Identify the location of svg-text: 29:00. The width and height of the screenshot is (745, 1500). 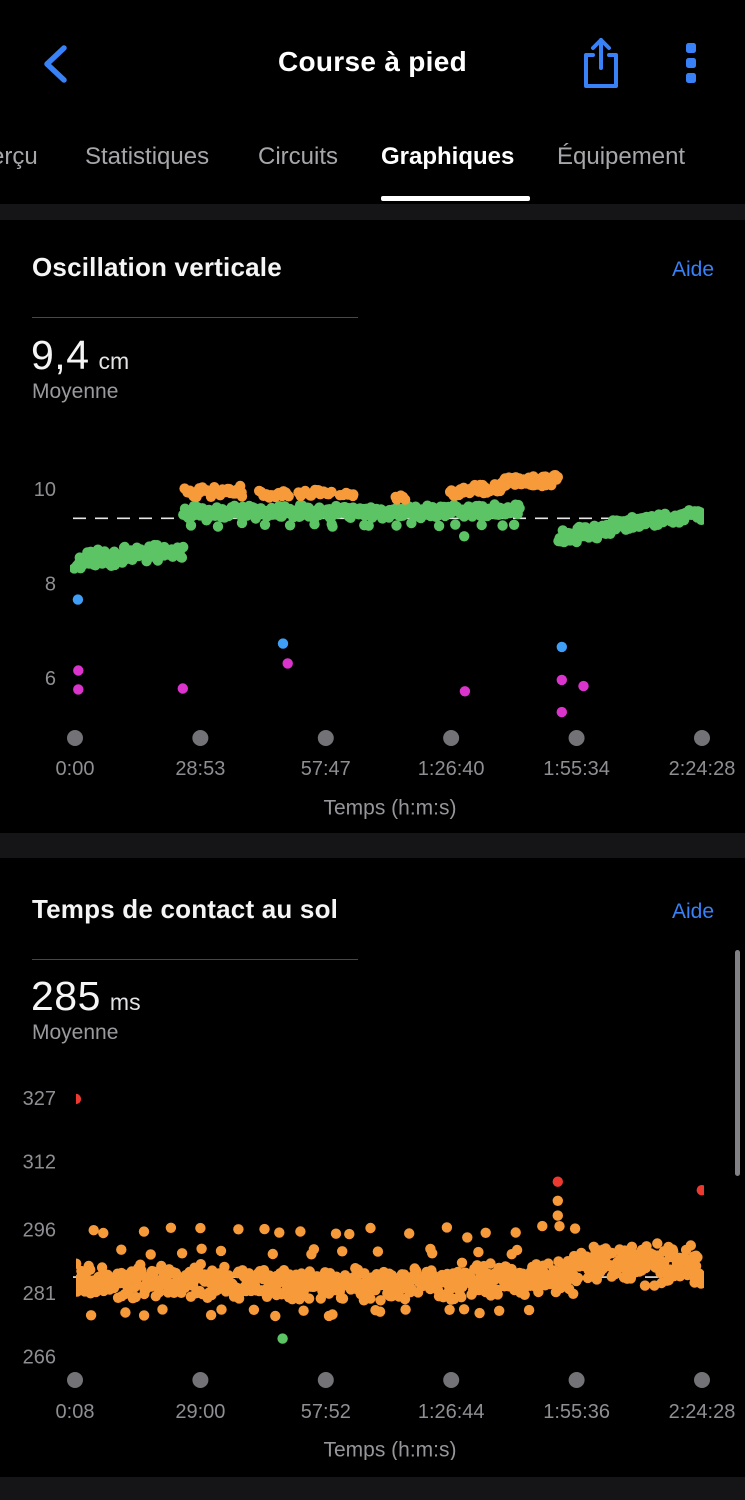
(200, 1412).